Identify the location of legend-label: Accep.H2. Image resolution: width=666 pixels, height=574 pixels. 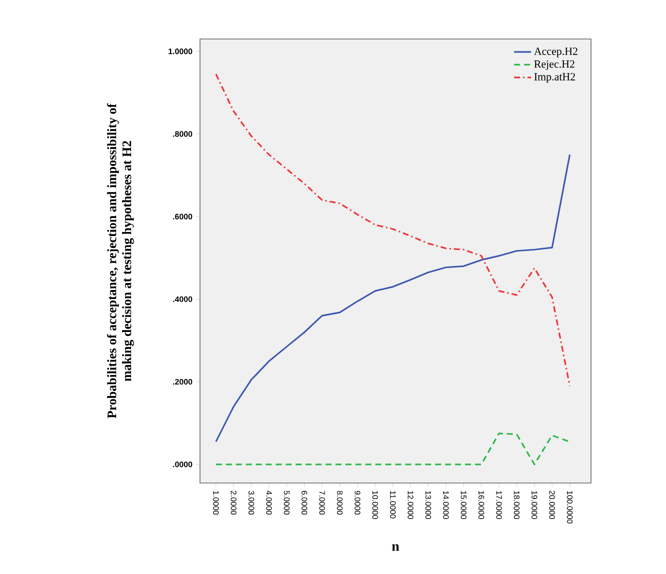
(556, 53).